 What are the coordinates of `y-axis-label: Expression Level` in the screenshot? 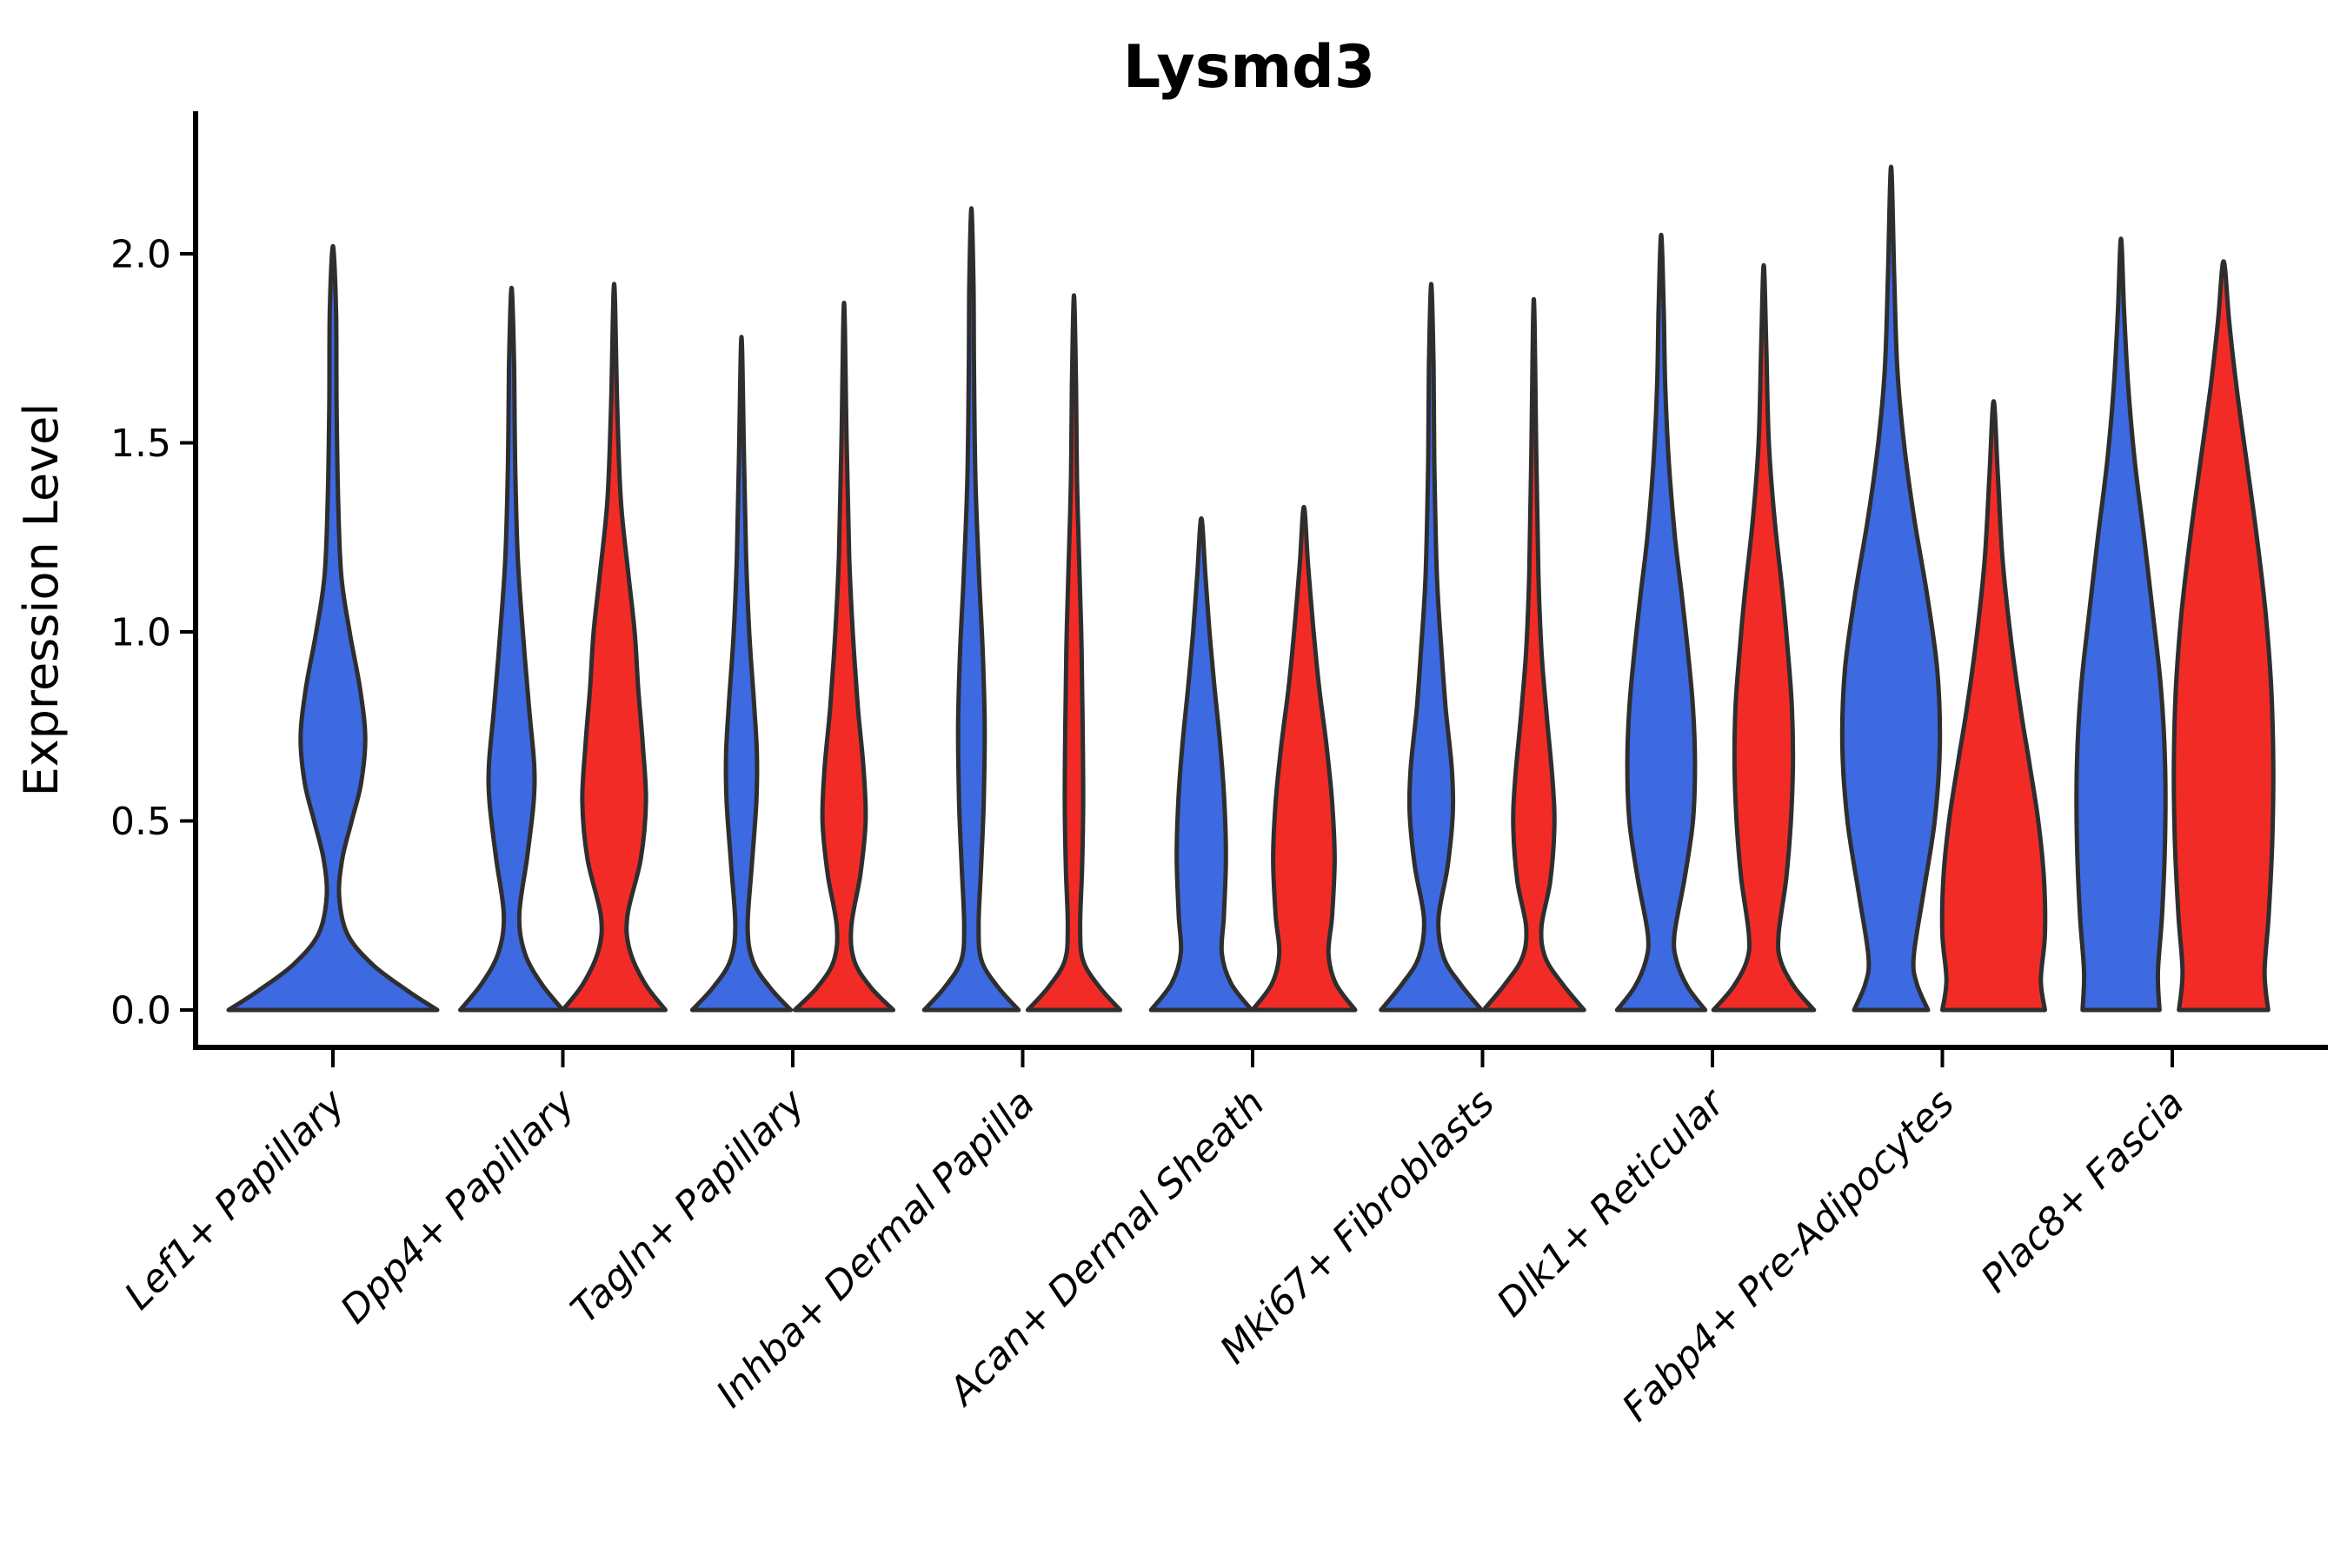 It's located at (41, 600).